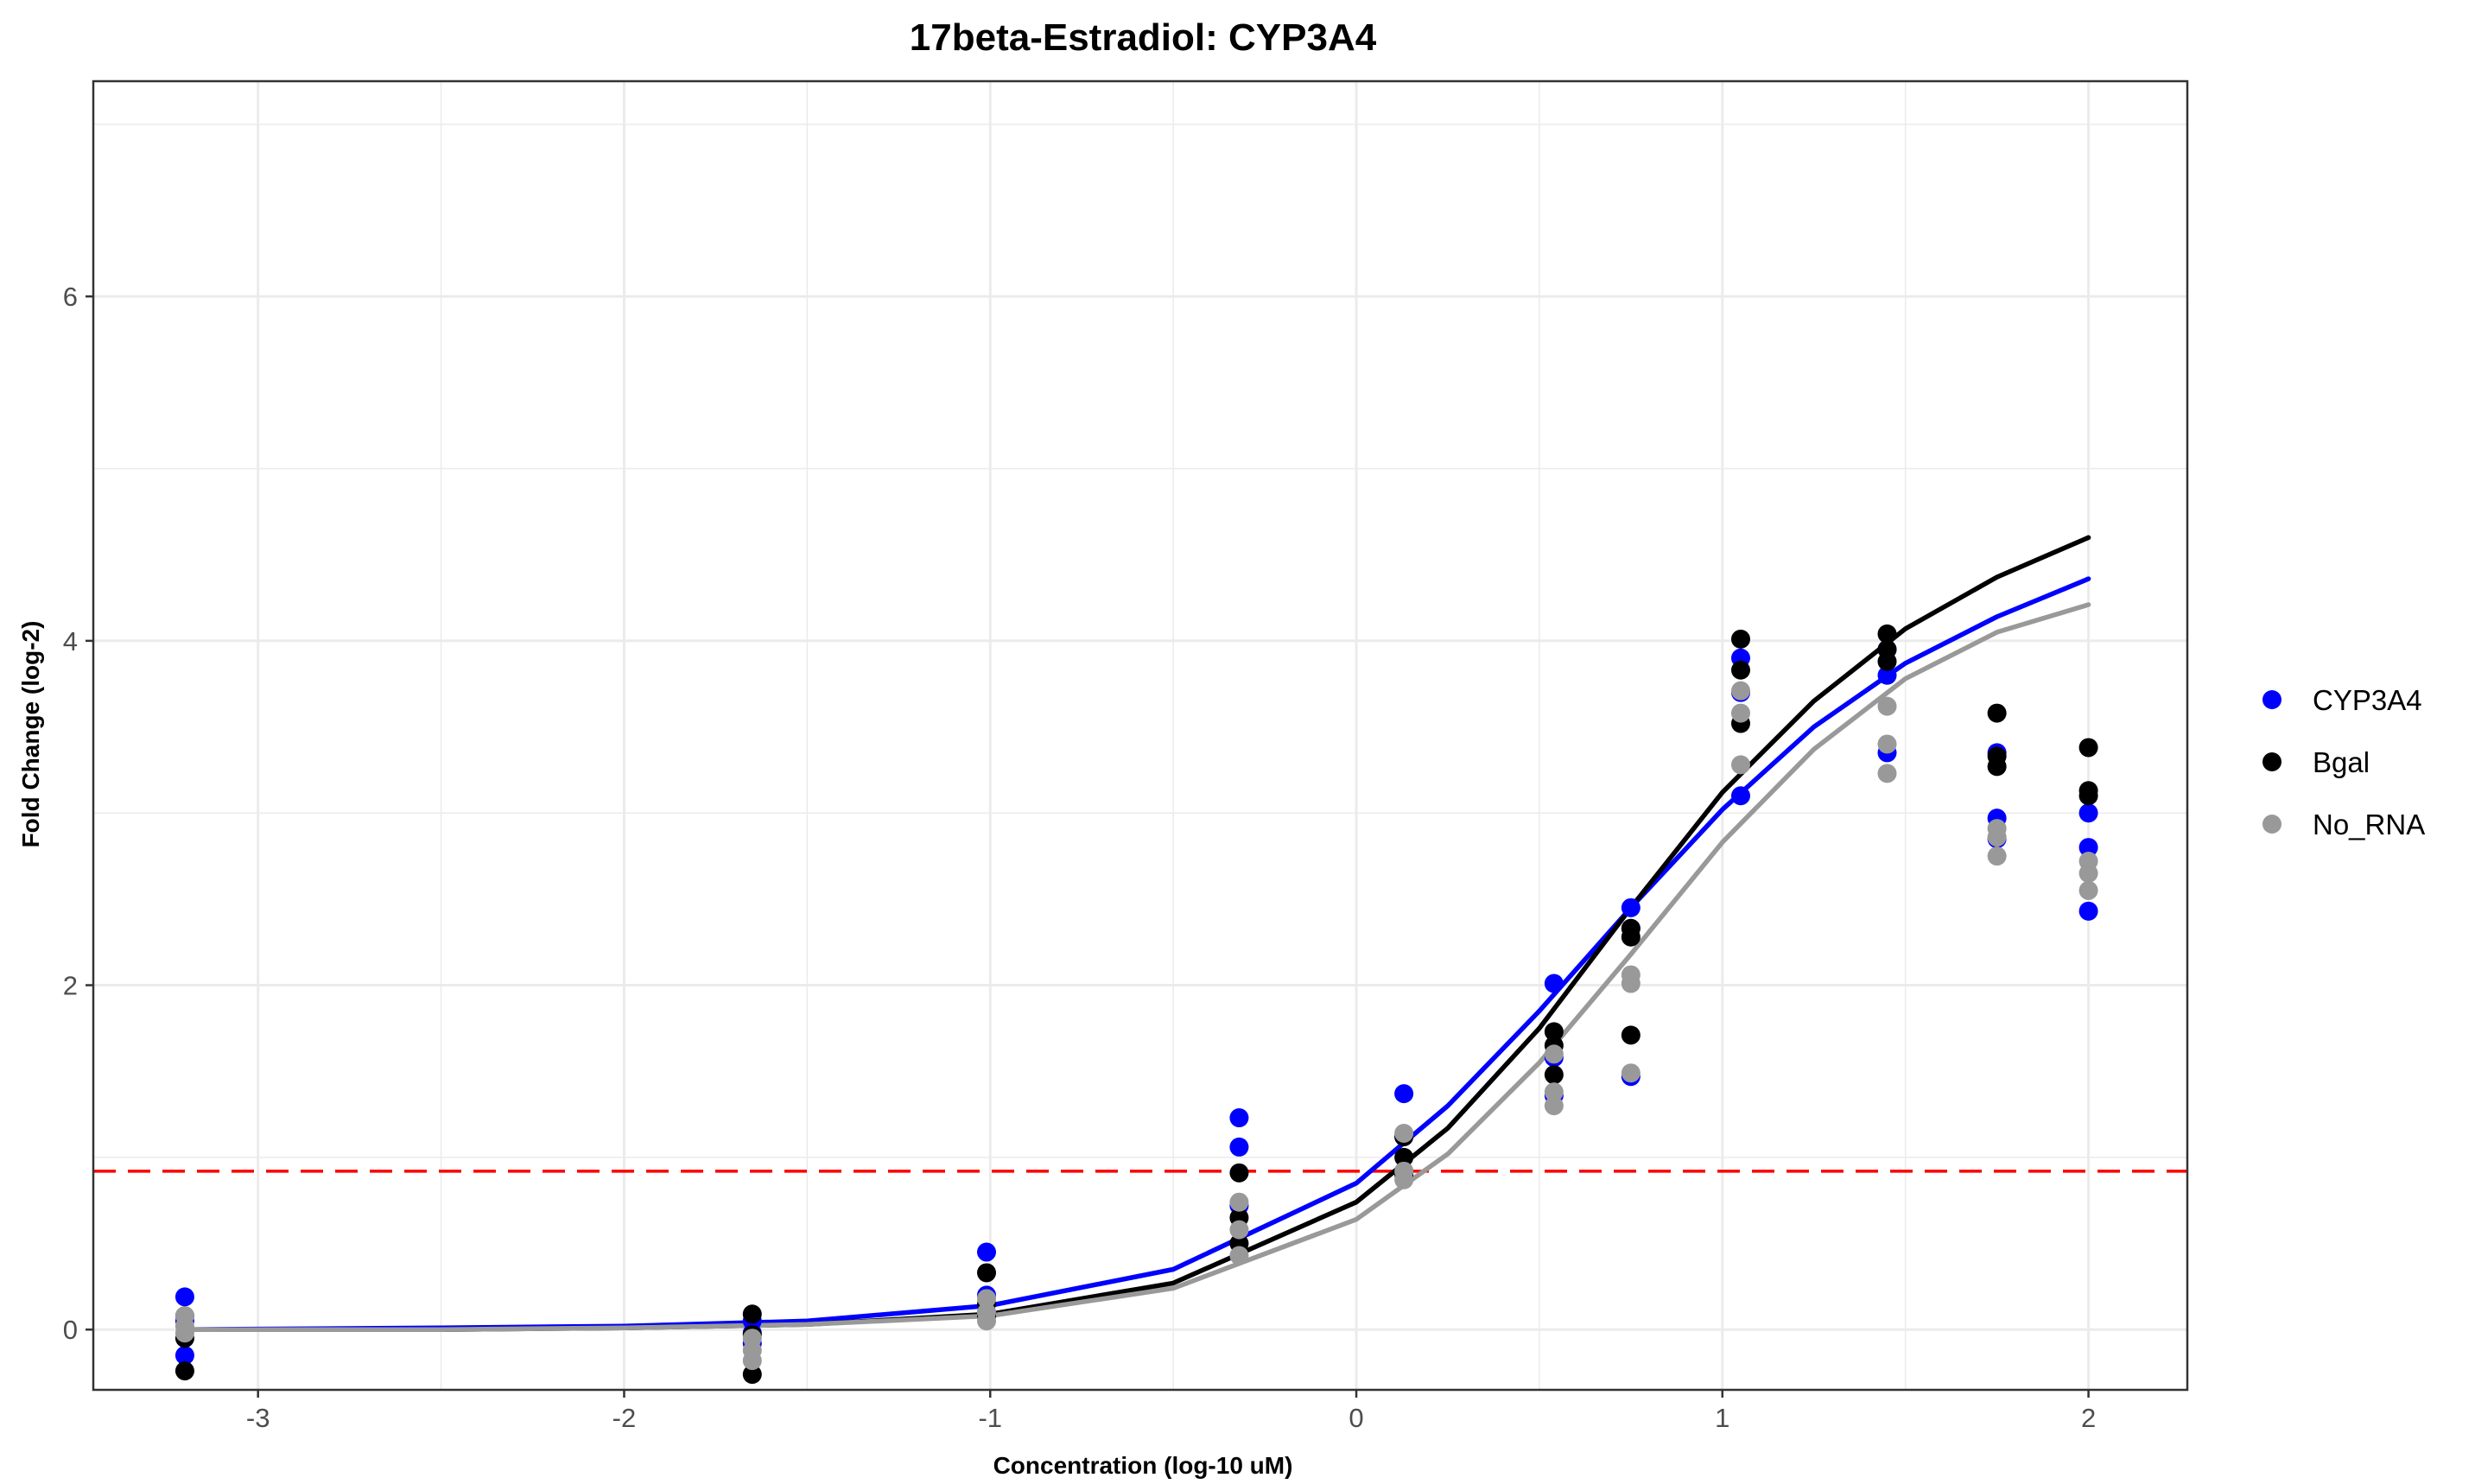 The height and width of the screenshot is (1484, 2475). Describe the element at coordinates (2088, 1418) in the screenshot. I see `x-tick-label: 2` at that location.